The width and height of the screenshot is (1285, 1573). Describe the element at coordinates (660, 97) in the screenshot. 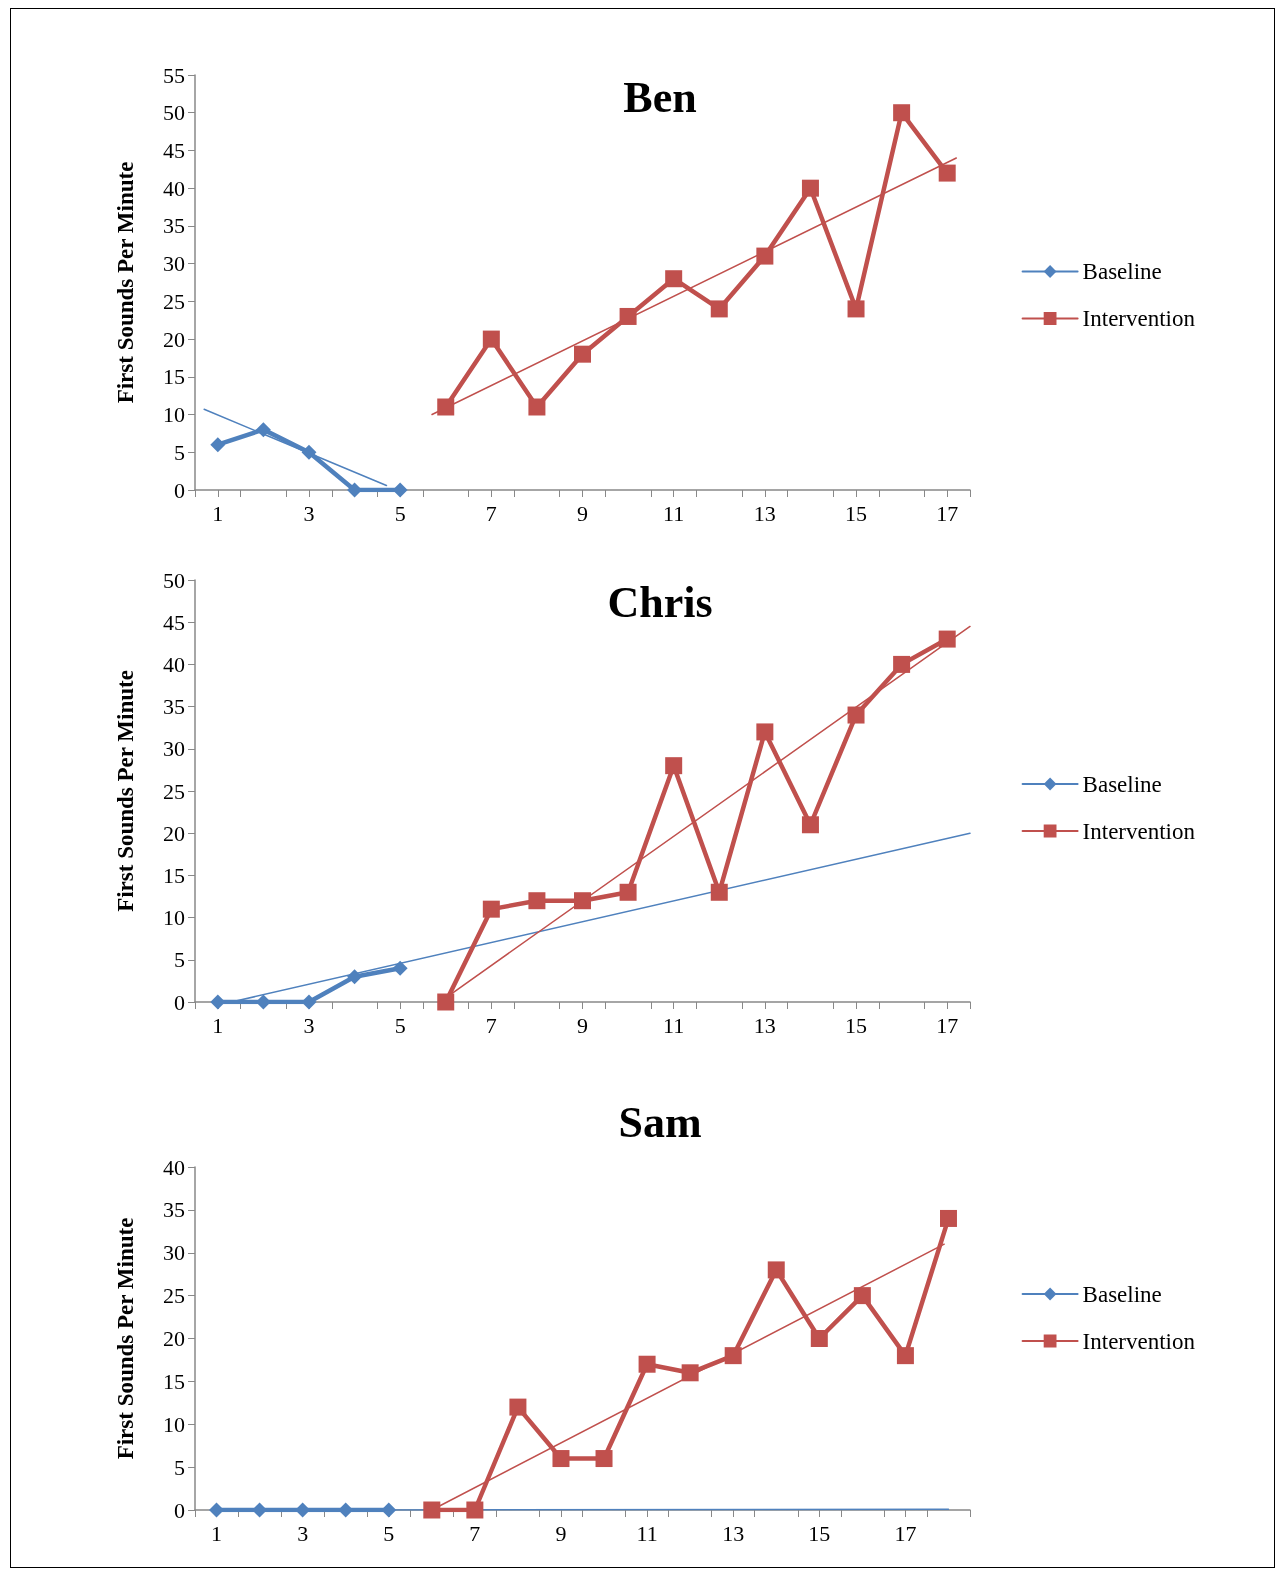

I see `chart-title: Ben` at that location.